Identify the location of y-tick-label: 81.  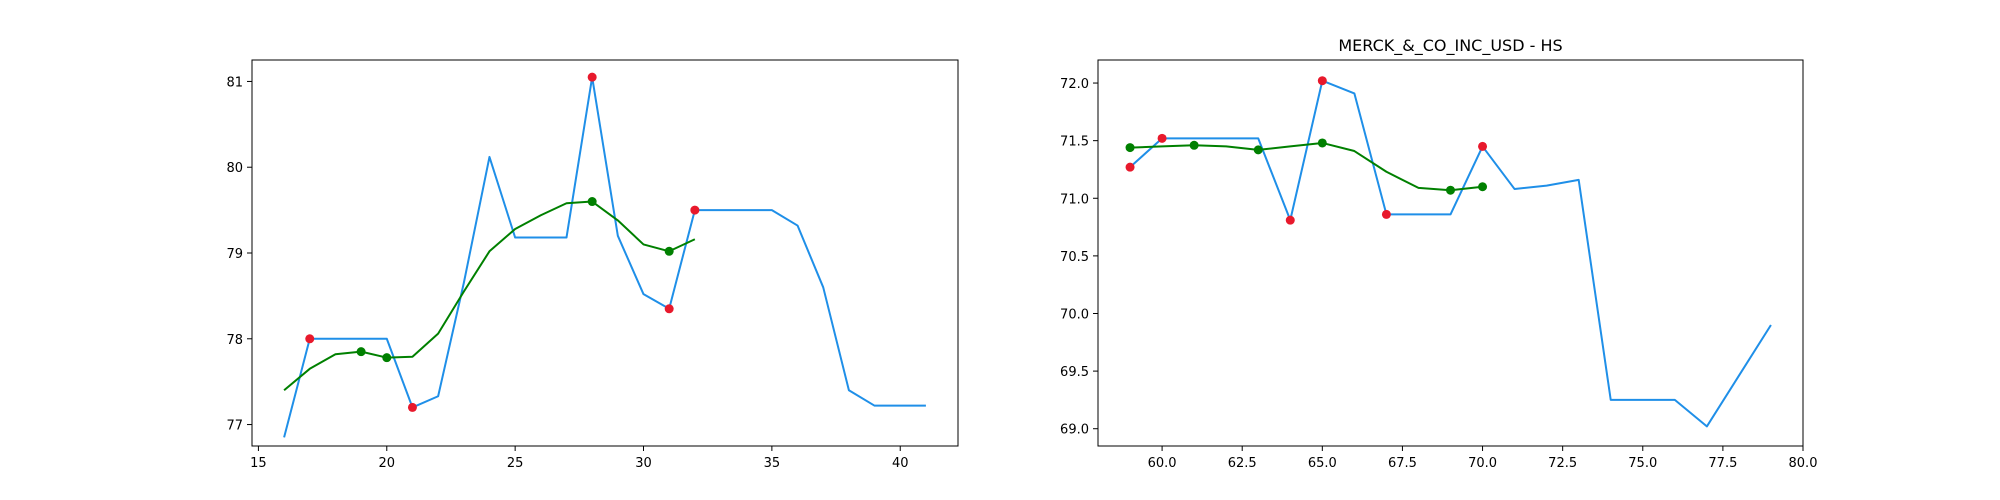
(234, 82).